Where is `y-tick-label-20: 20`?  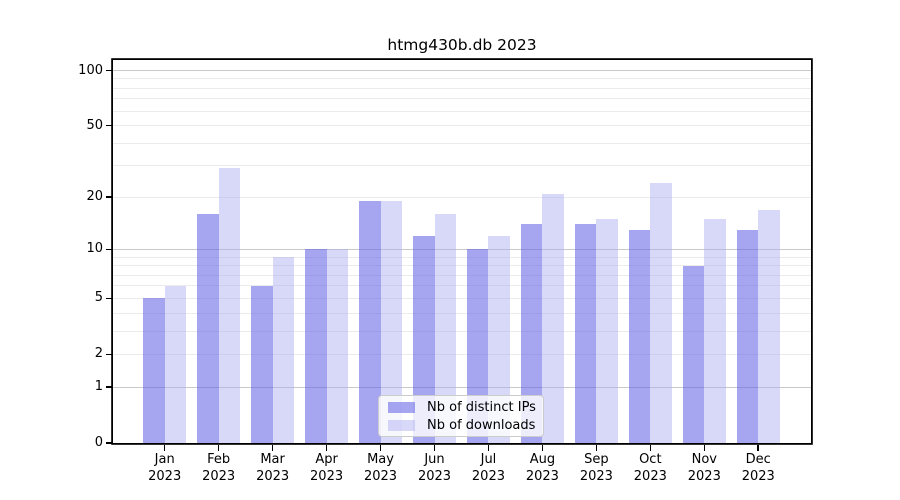 y-tick-label-20: 20 is located at coordinates (94, 197).